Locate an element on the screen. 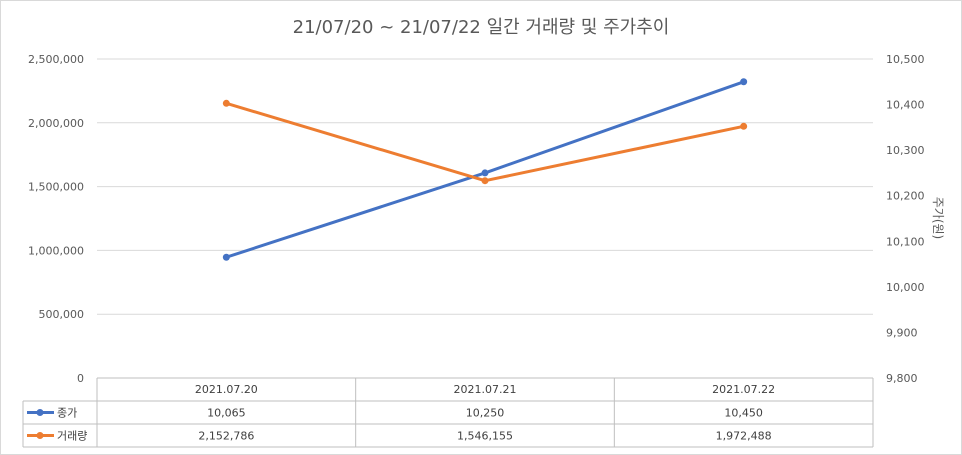 Image resolution: width=962 pixels, height=455 pixels. y-right-tick-label: 9,800 is located at coordinates (902, 378).